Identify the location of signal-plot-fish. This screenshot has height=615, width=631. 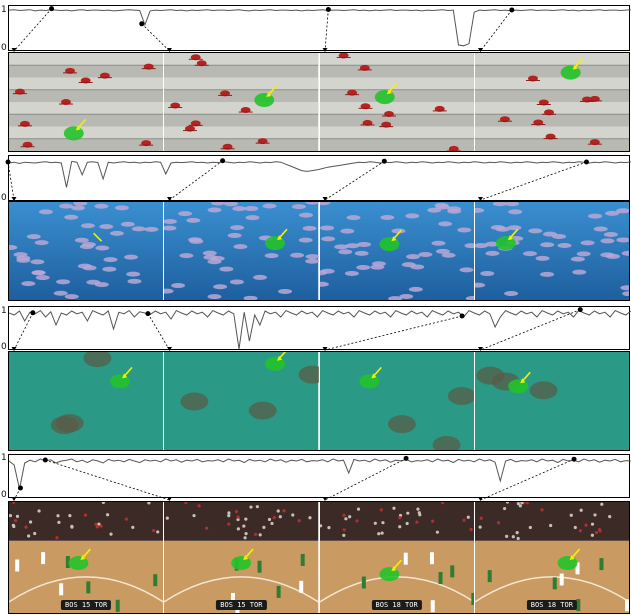
(319, 178).